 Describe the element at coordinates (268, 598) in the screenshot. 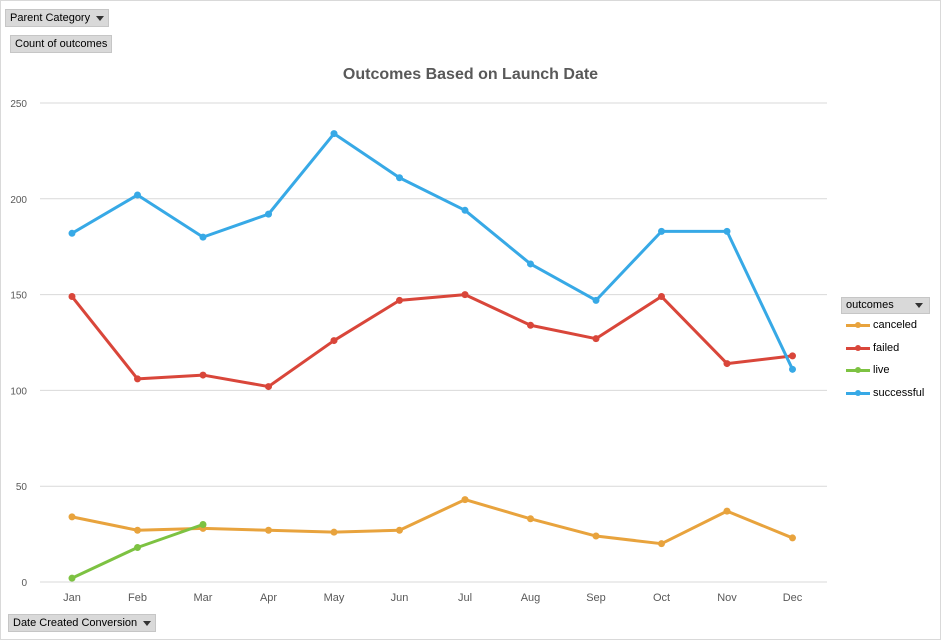

I see `x-tick-label: Apr` at that location.